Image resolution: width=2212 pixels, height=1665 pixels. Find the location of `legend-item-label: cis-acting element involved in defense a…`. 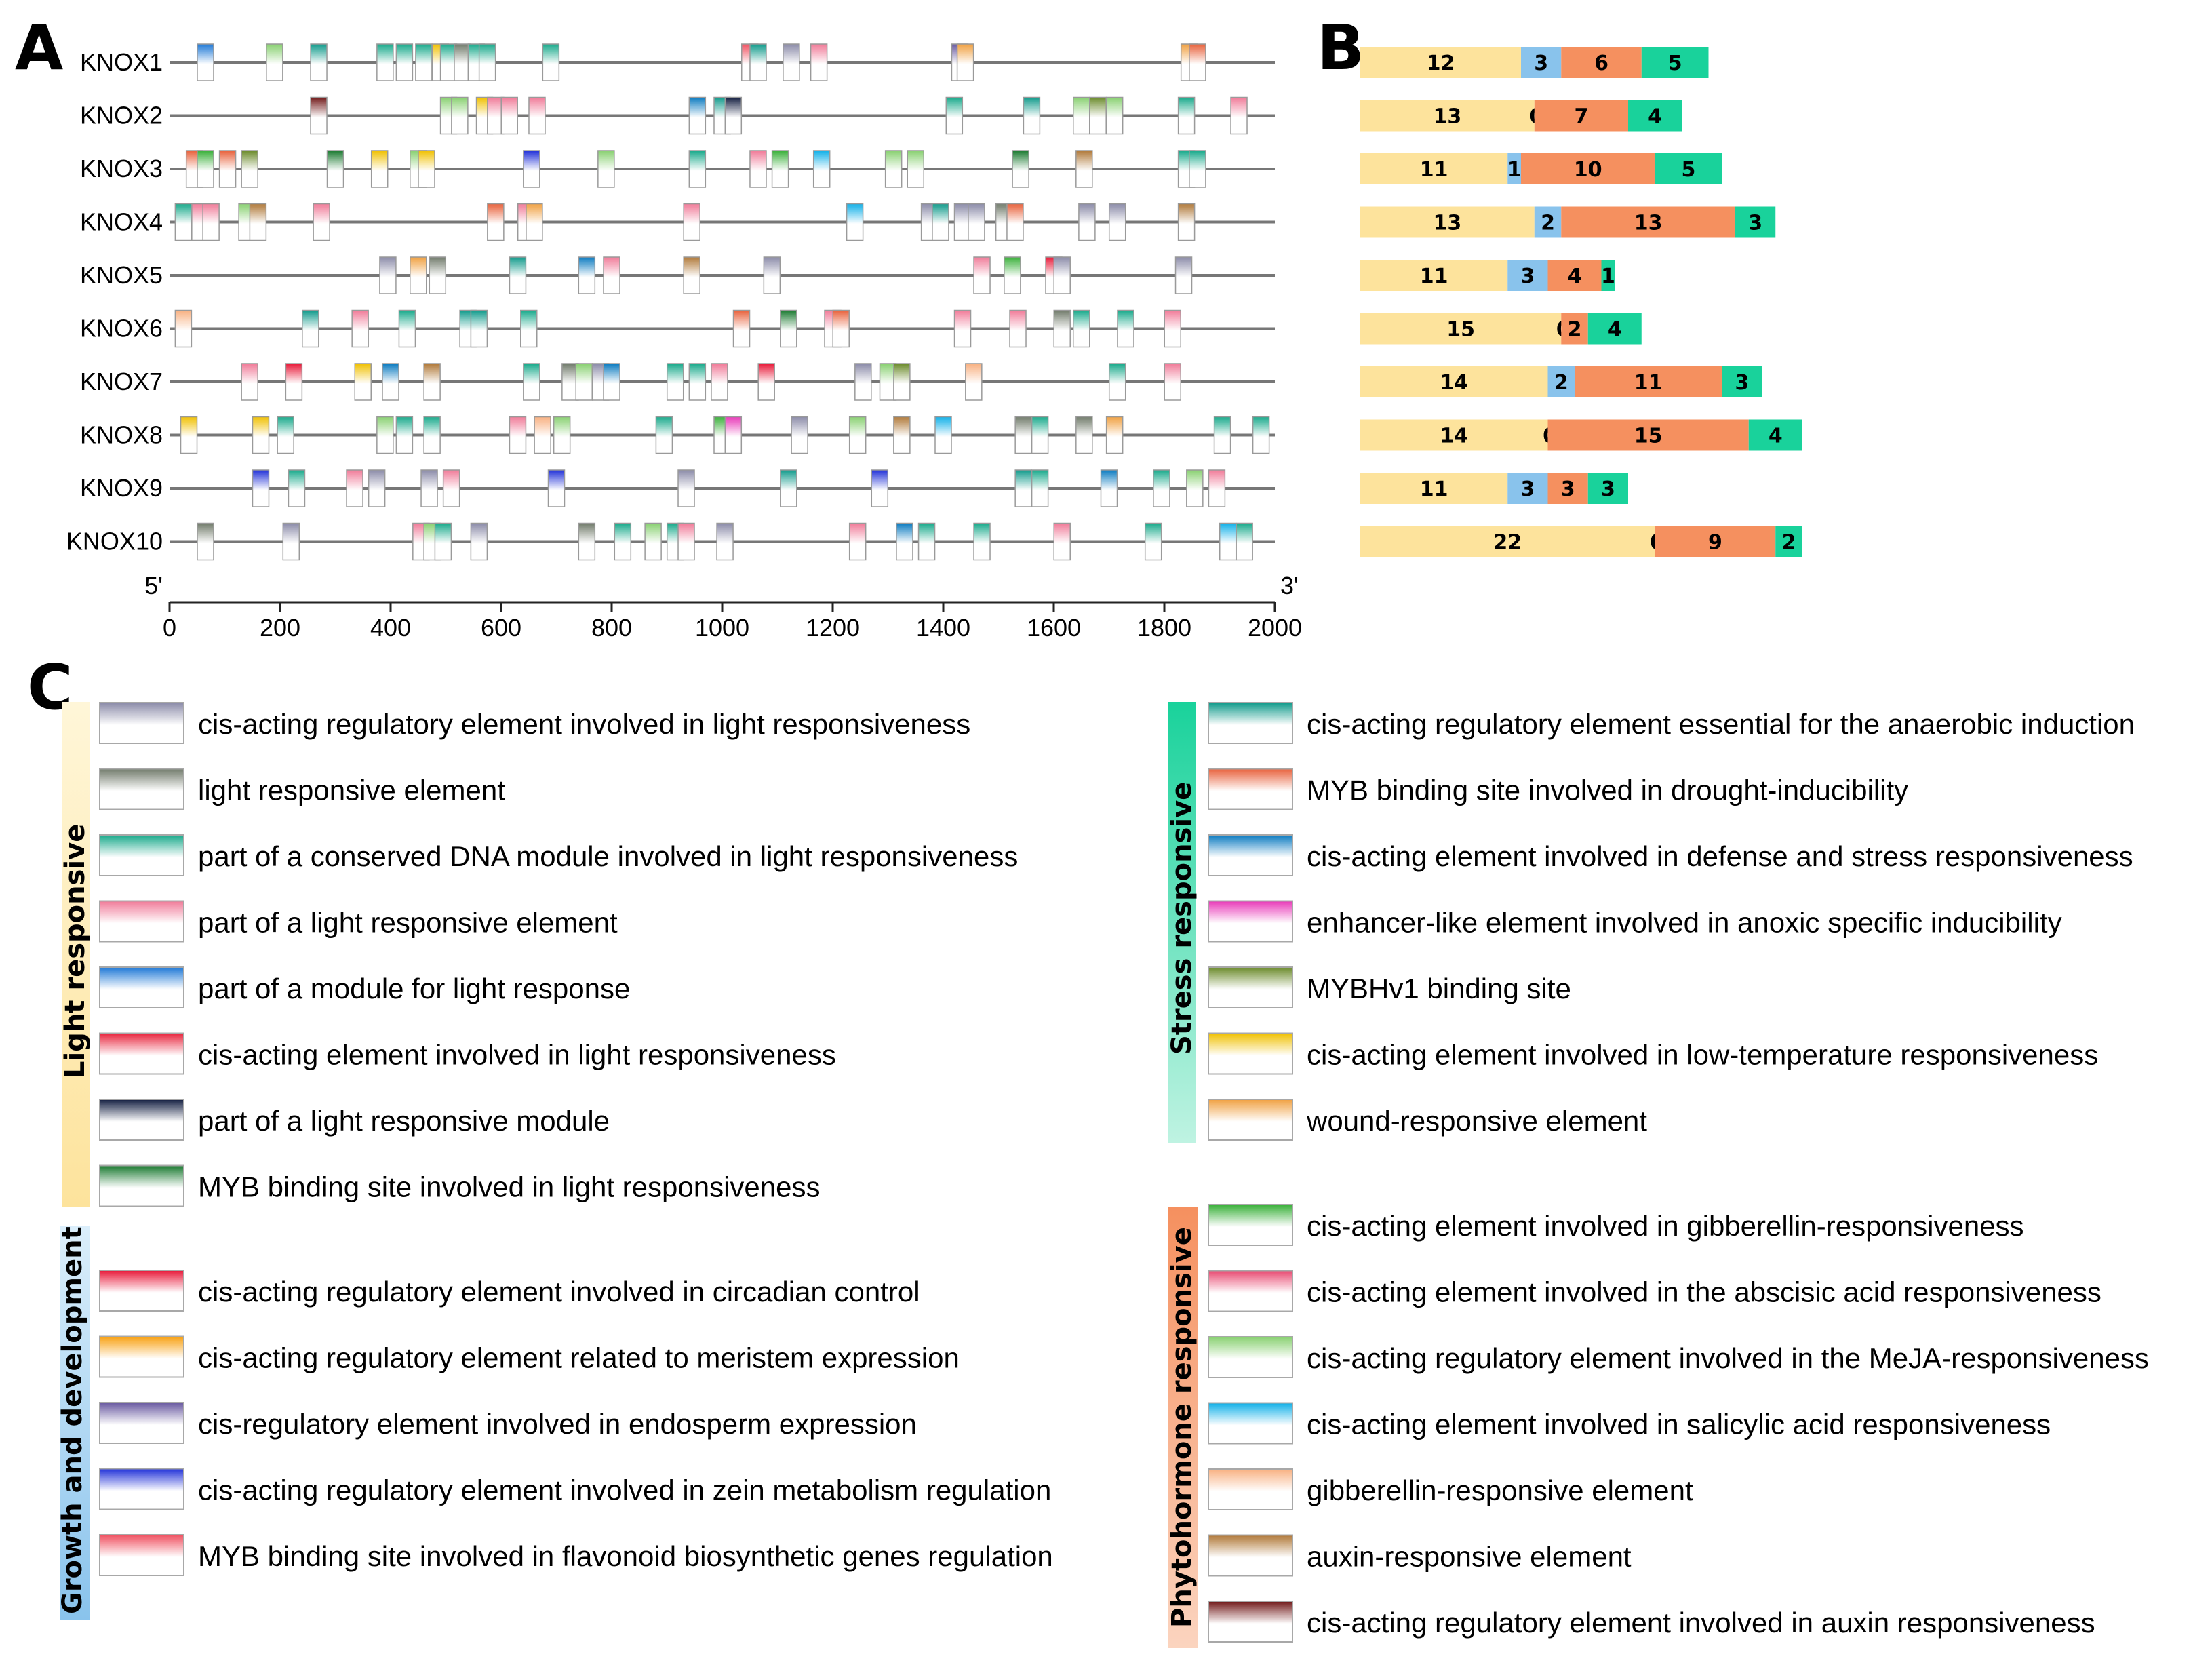

legend-item-label: cis-acting element involved in defense a… is located at coordinates (1720, 856).